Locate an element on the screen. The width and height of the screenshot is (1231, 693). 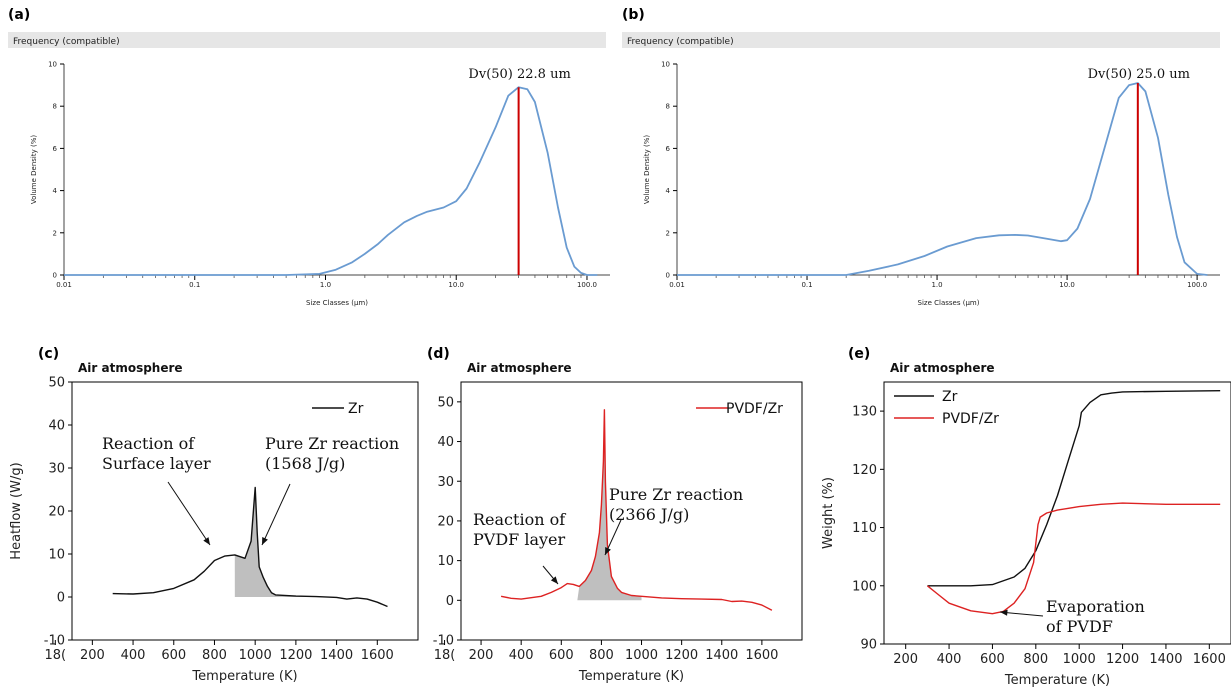
y-tick-label: 110 is located at coordinates (864, 528).